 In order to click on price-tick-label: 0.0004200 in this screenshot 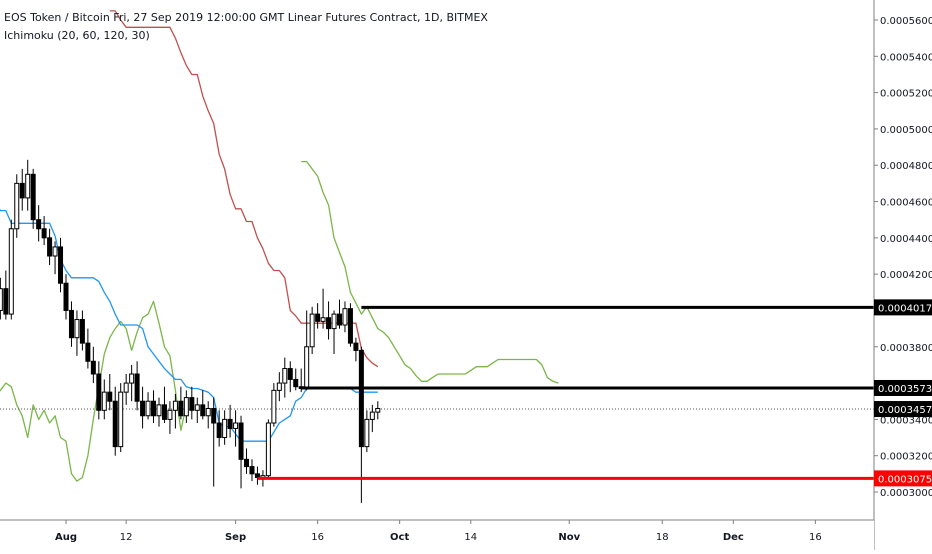, I will do `click(906, 275)`.